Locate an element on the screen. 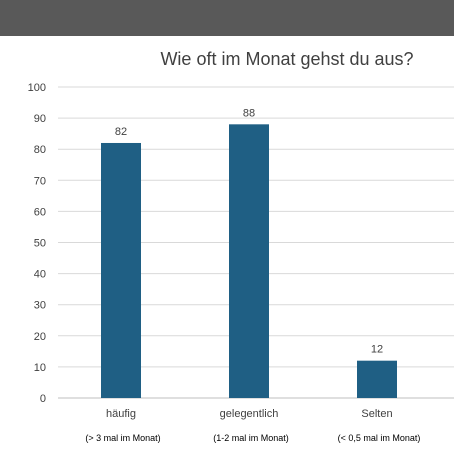  x-category-sublabel: (< 0,5 mal im Monat) is located at coordinates (379, 438).